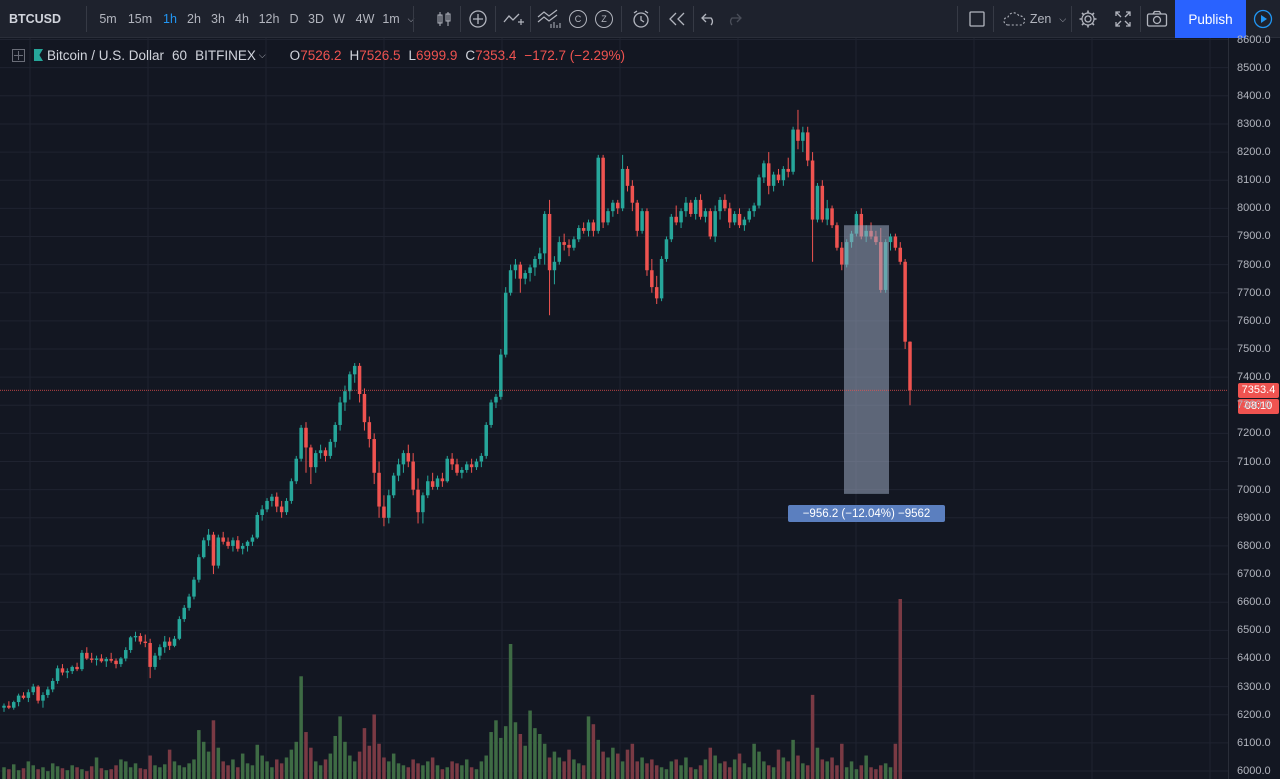 This screenshot has height=779, width=1280. Describe the element at coordinates (35, 19) in the screenshot. I see `symbol-search-button: BTCUSD` at that location.